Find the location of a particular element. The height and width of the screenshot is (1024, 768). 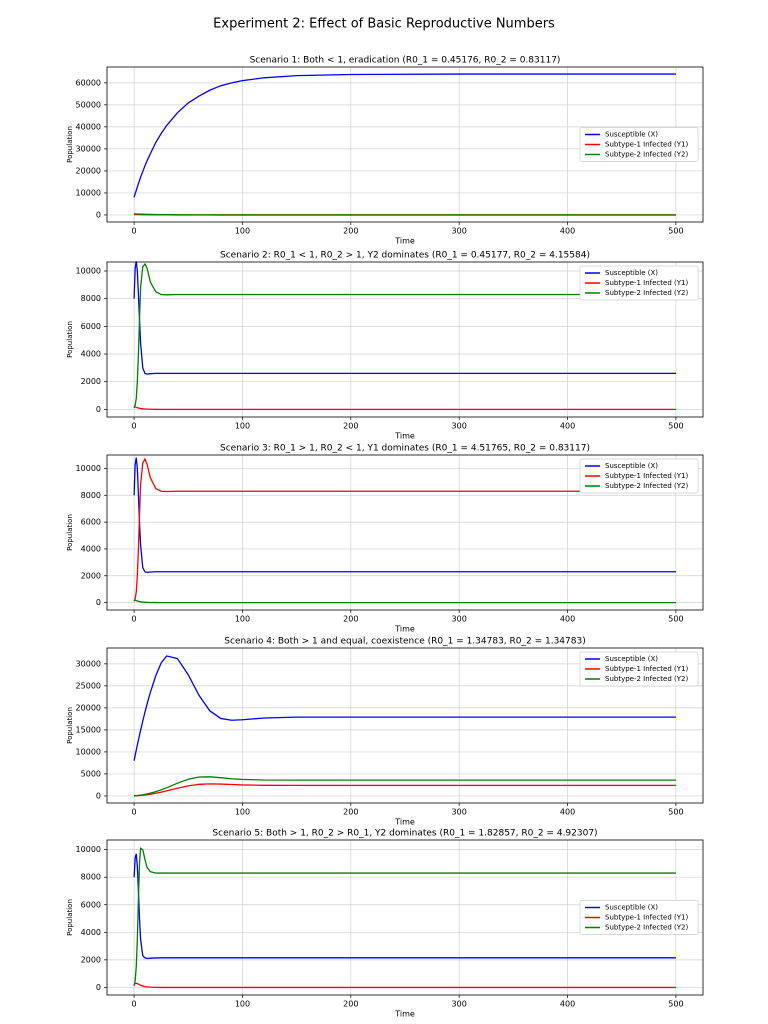

y-tick-label: 5000 is located at coordinates (91, 773).